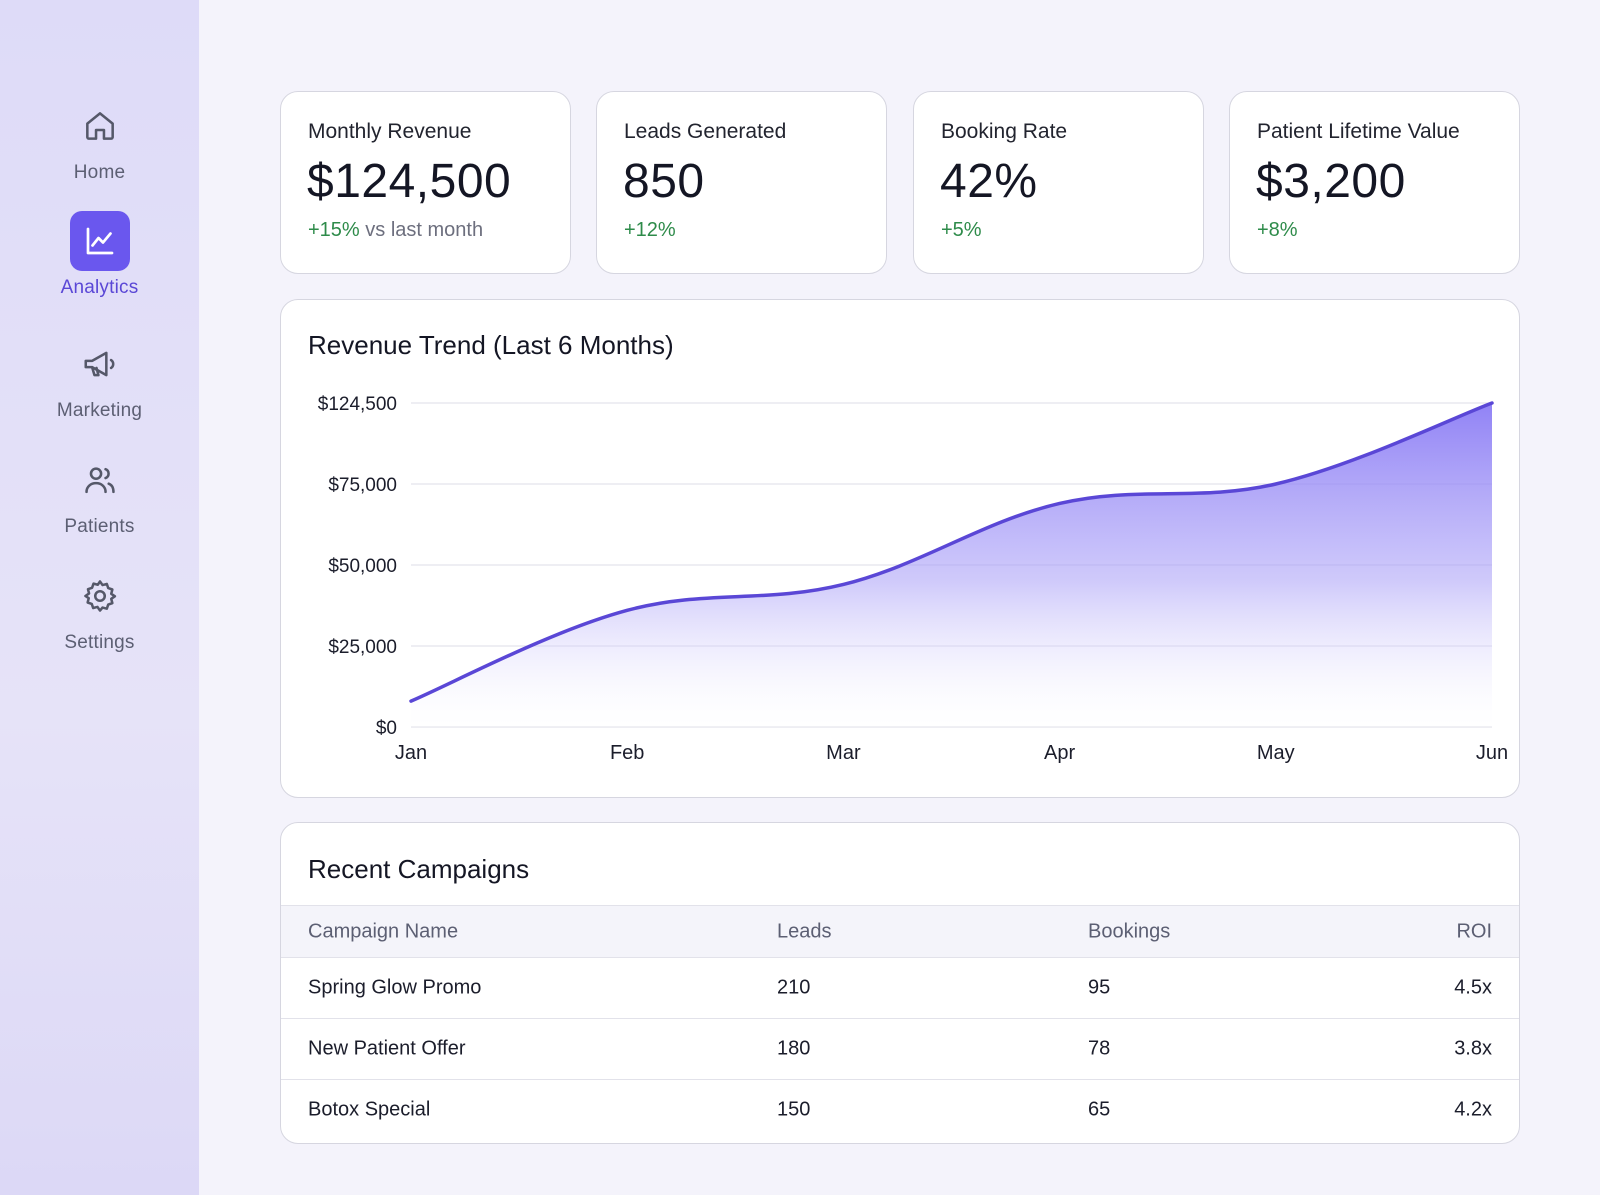 This screenshot has width=1600, height=1195. I want to click on campaign-roi: 3.8x, so click(1473, 1048).